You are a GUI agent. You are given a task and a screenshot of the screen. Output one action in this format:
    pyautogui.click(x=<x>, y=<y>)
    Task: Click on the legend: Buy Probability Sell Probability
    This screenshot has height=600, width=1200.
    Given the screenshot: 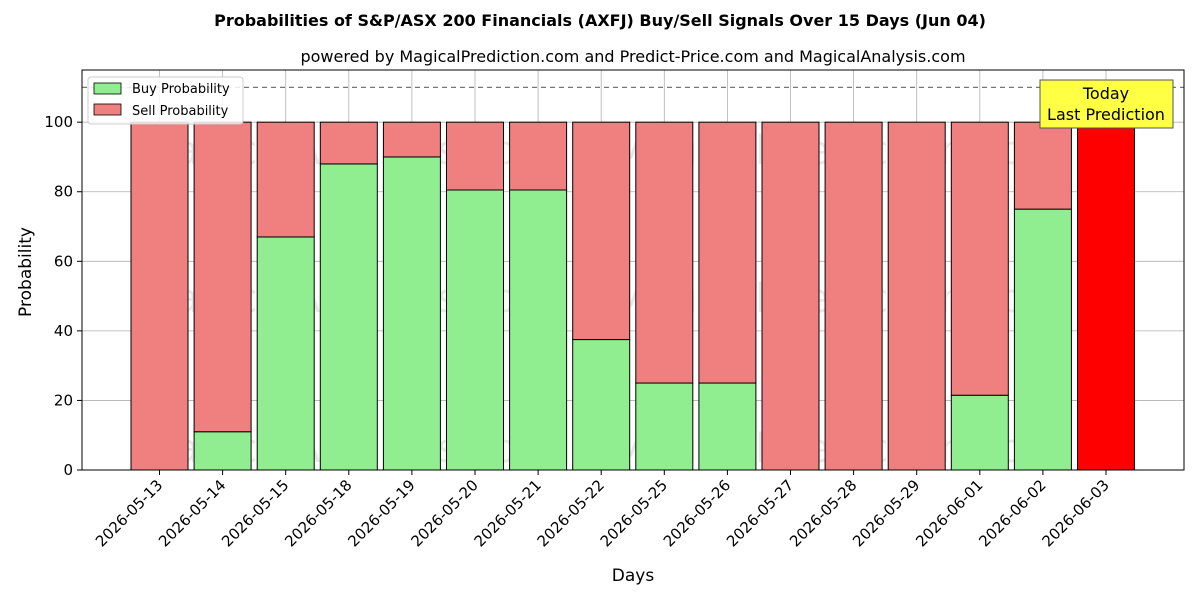 What is the action you would take?
    pyautogui.click(x=165, y=100)
    